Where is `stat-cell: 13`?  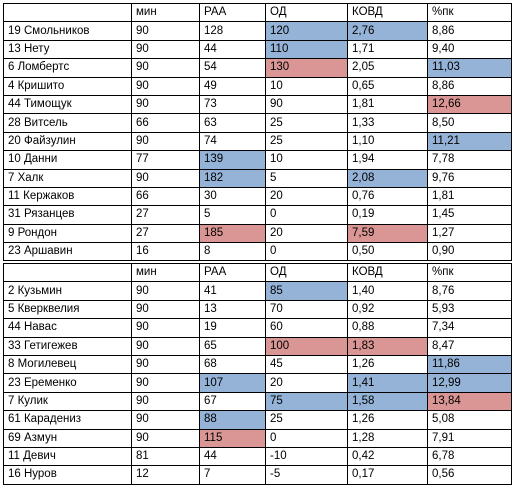
stat-cell: 13 is located at coordinates (232, 309).